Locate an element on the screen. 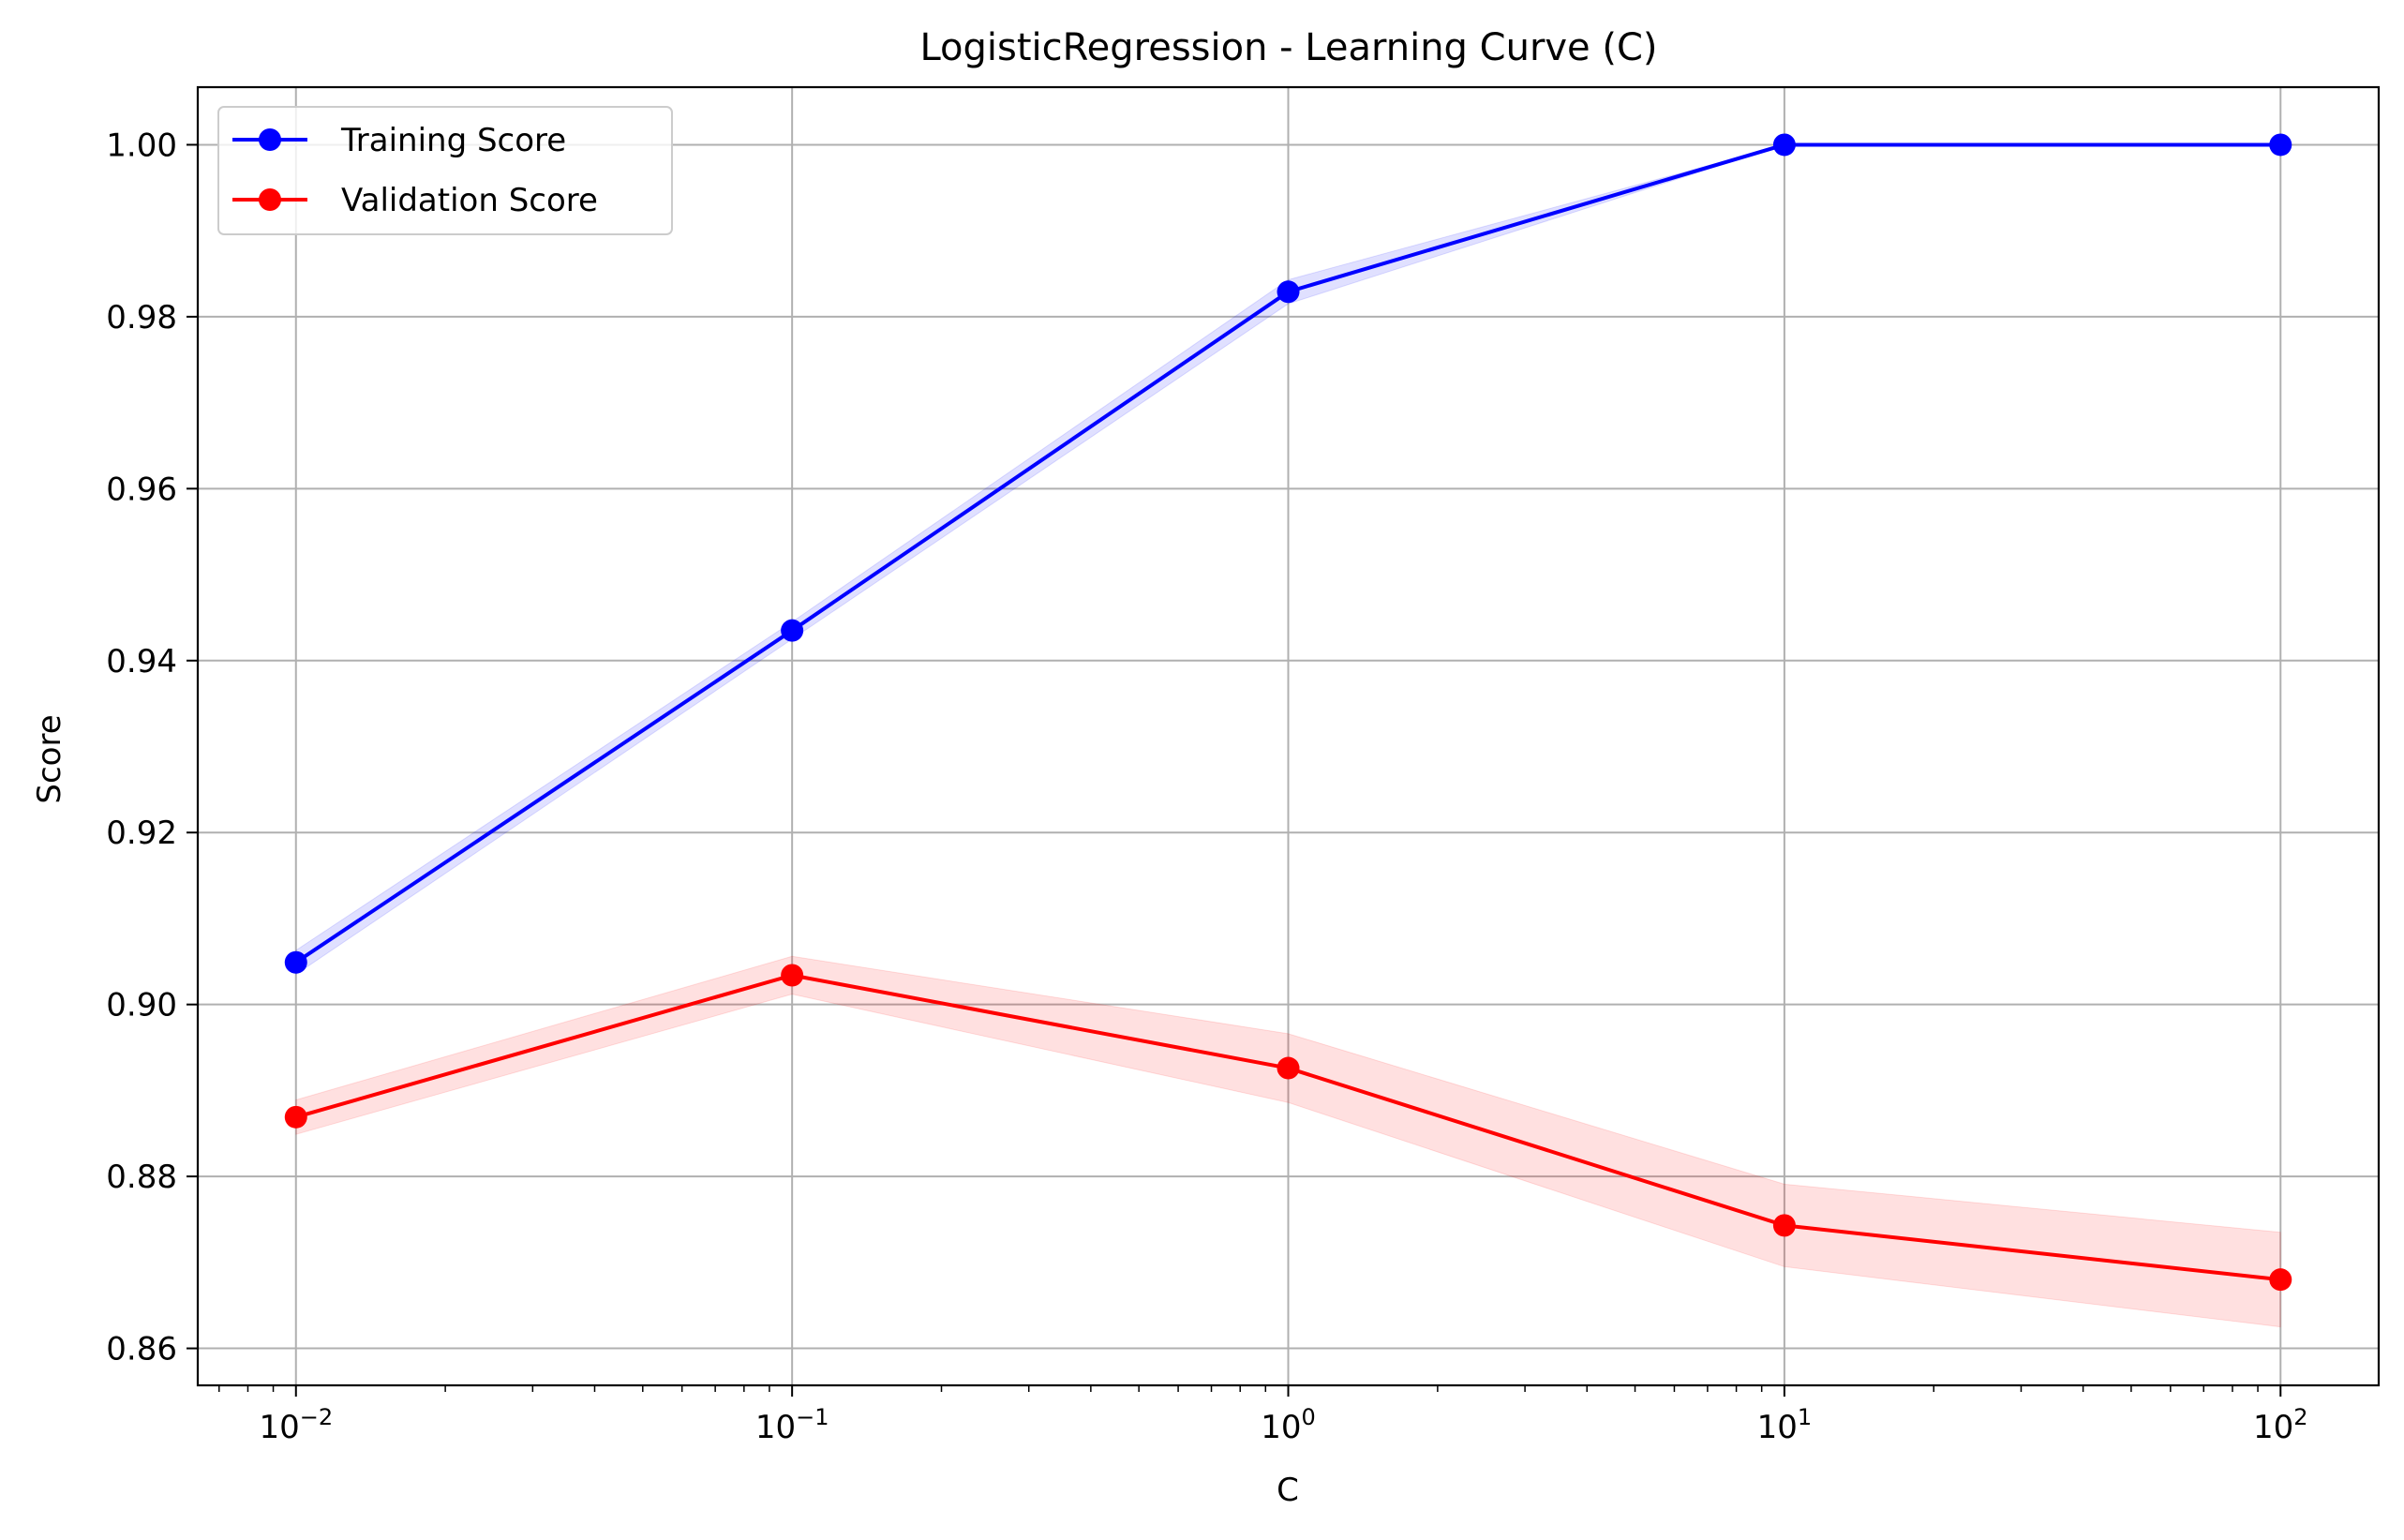 The image size is (2404, 1540). legend-training-marker is located at coordinates (270, 139).